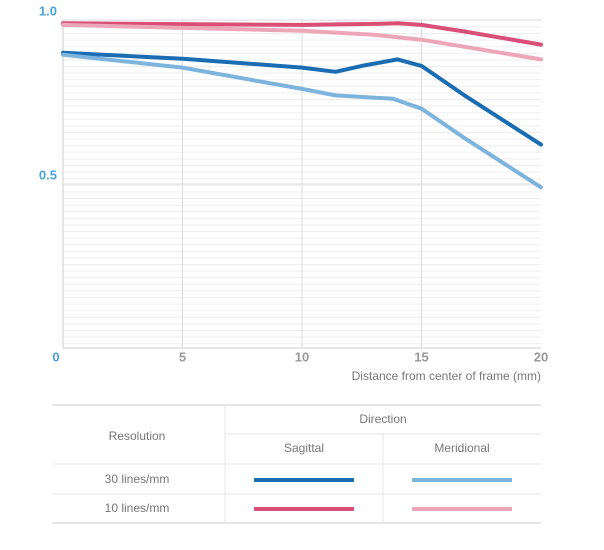 The image size is (604, 550). Describe the element at coordinates (48, 10) in the screenshot. I see `y-tick-label: 1.0` at that location.